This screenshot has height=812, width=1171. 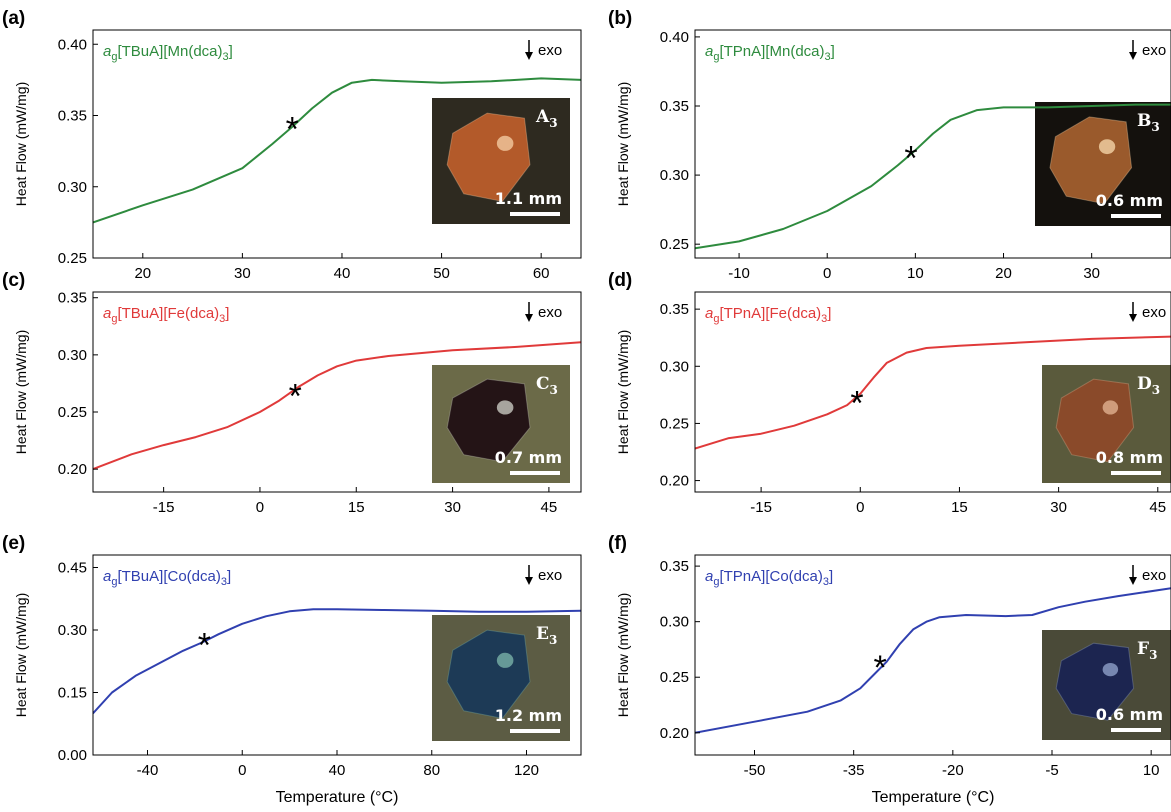 I want to click on x-tick-label: 80, so click(x=431, y=770).